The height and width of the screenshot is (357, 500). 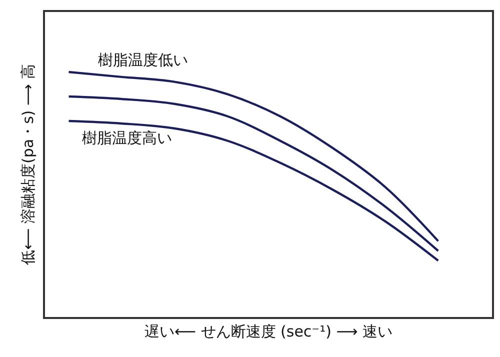 I want to click on series-label: 樹脂温度低い, so click(x=143, y=60).